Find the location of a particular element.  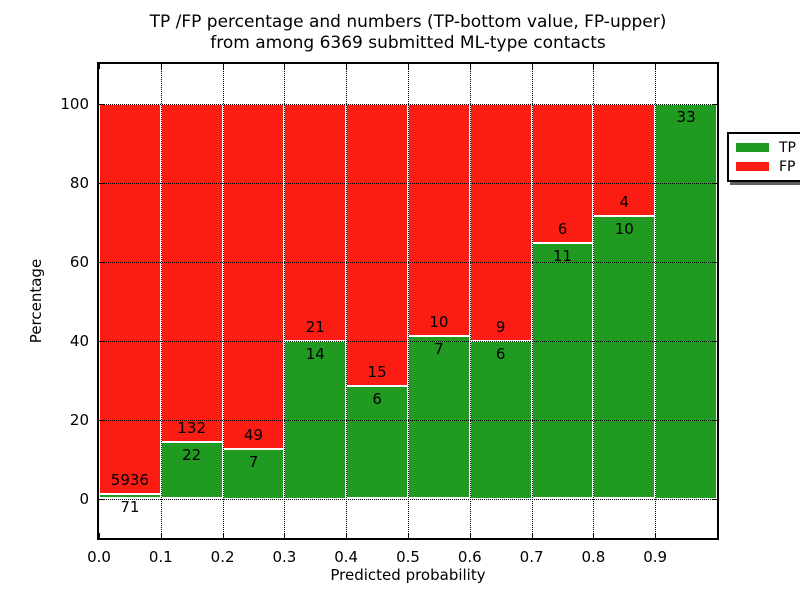

y-tick-label: 40 is located at coordinates (79, 340).